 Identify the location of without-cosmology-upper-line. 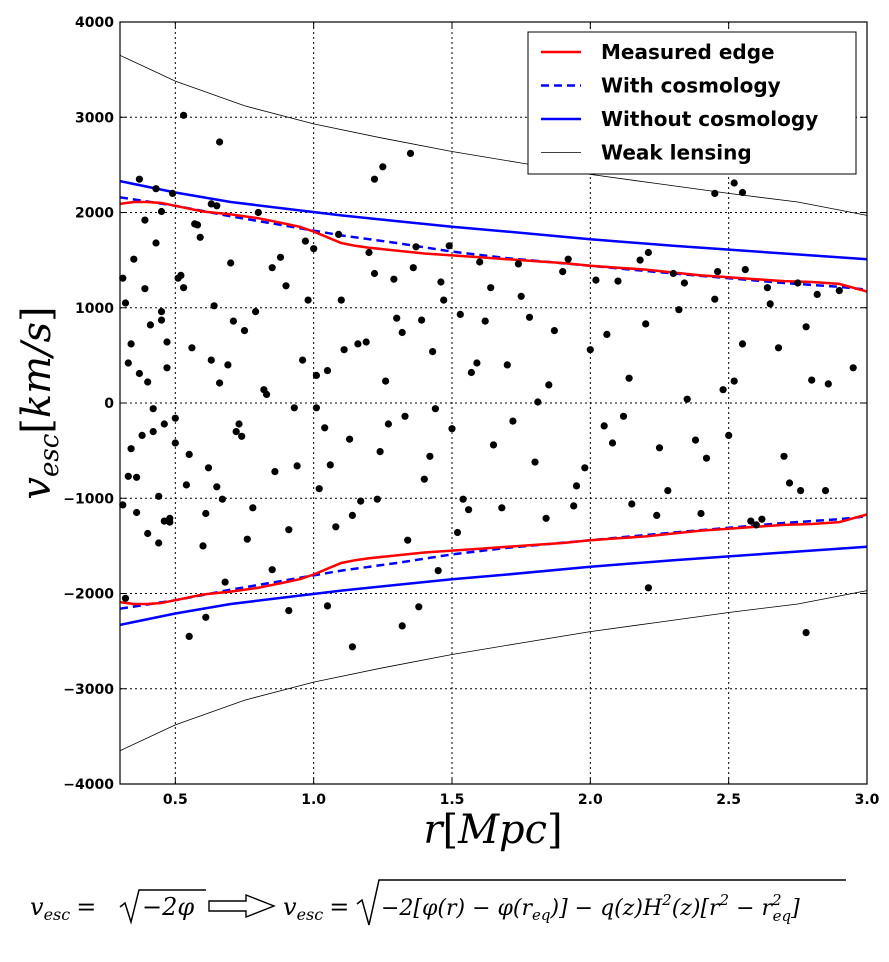
(493, 220).